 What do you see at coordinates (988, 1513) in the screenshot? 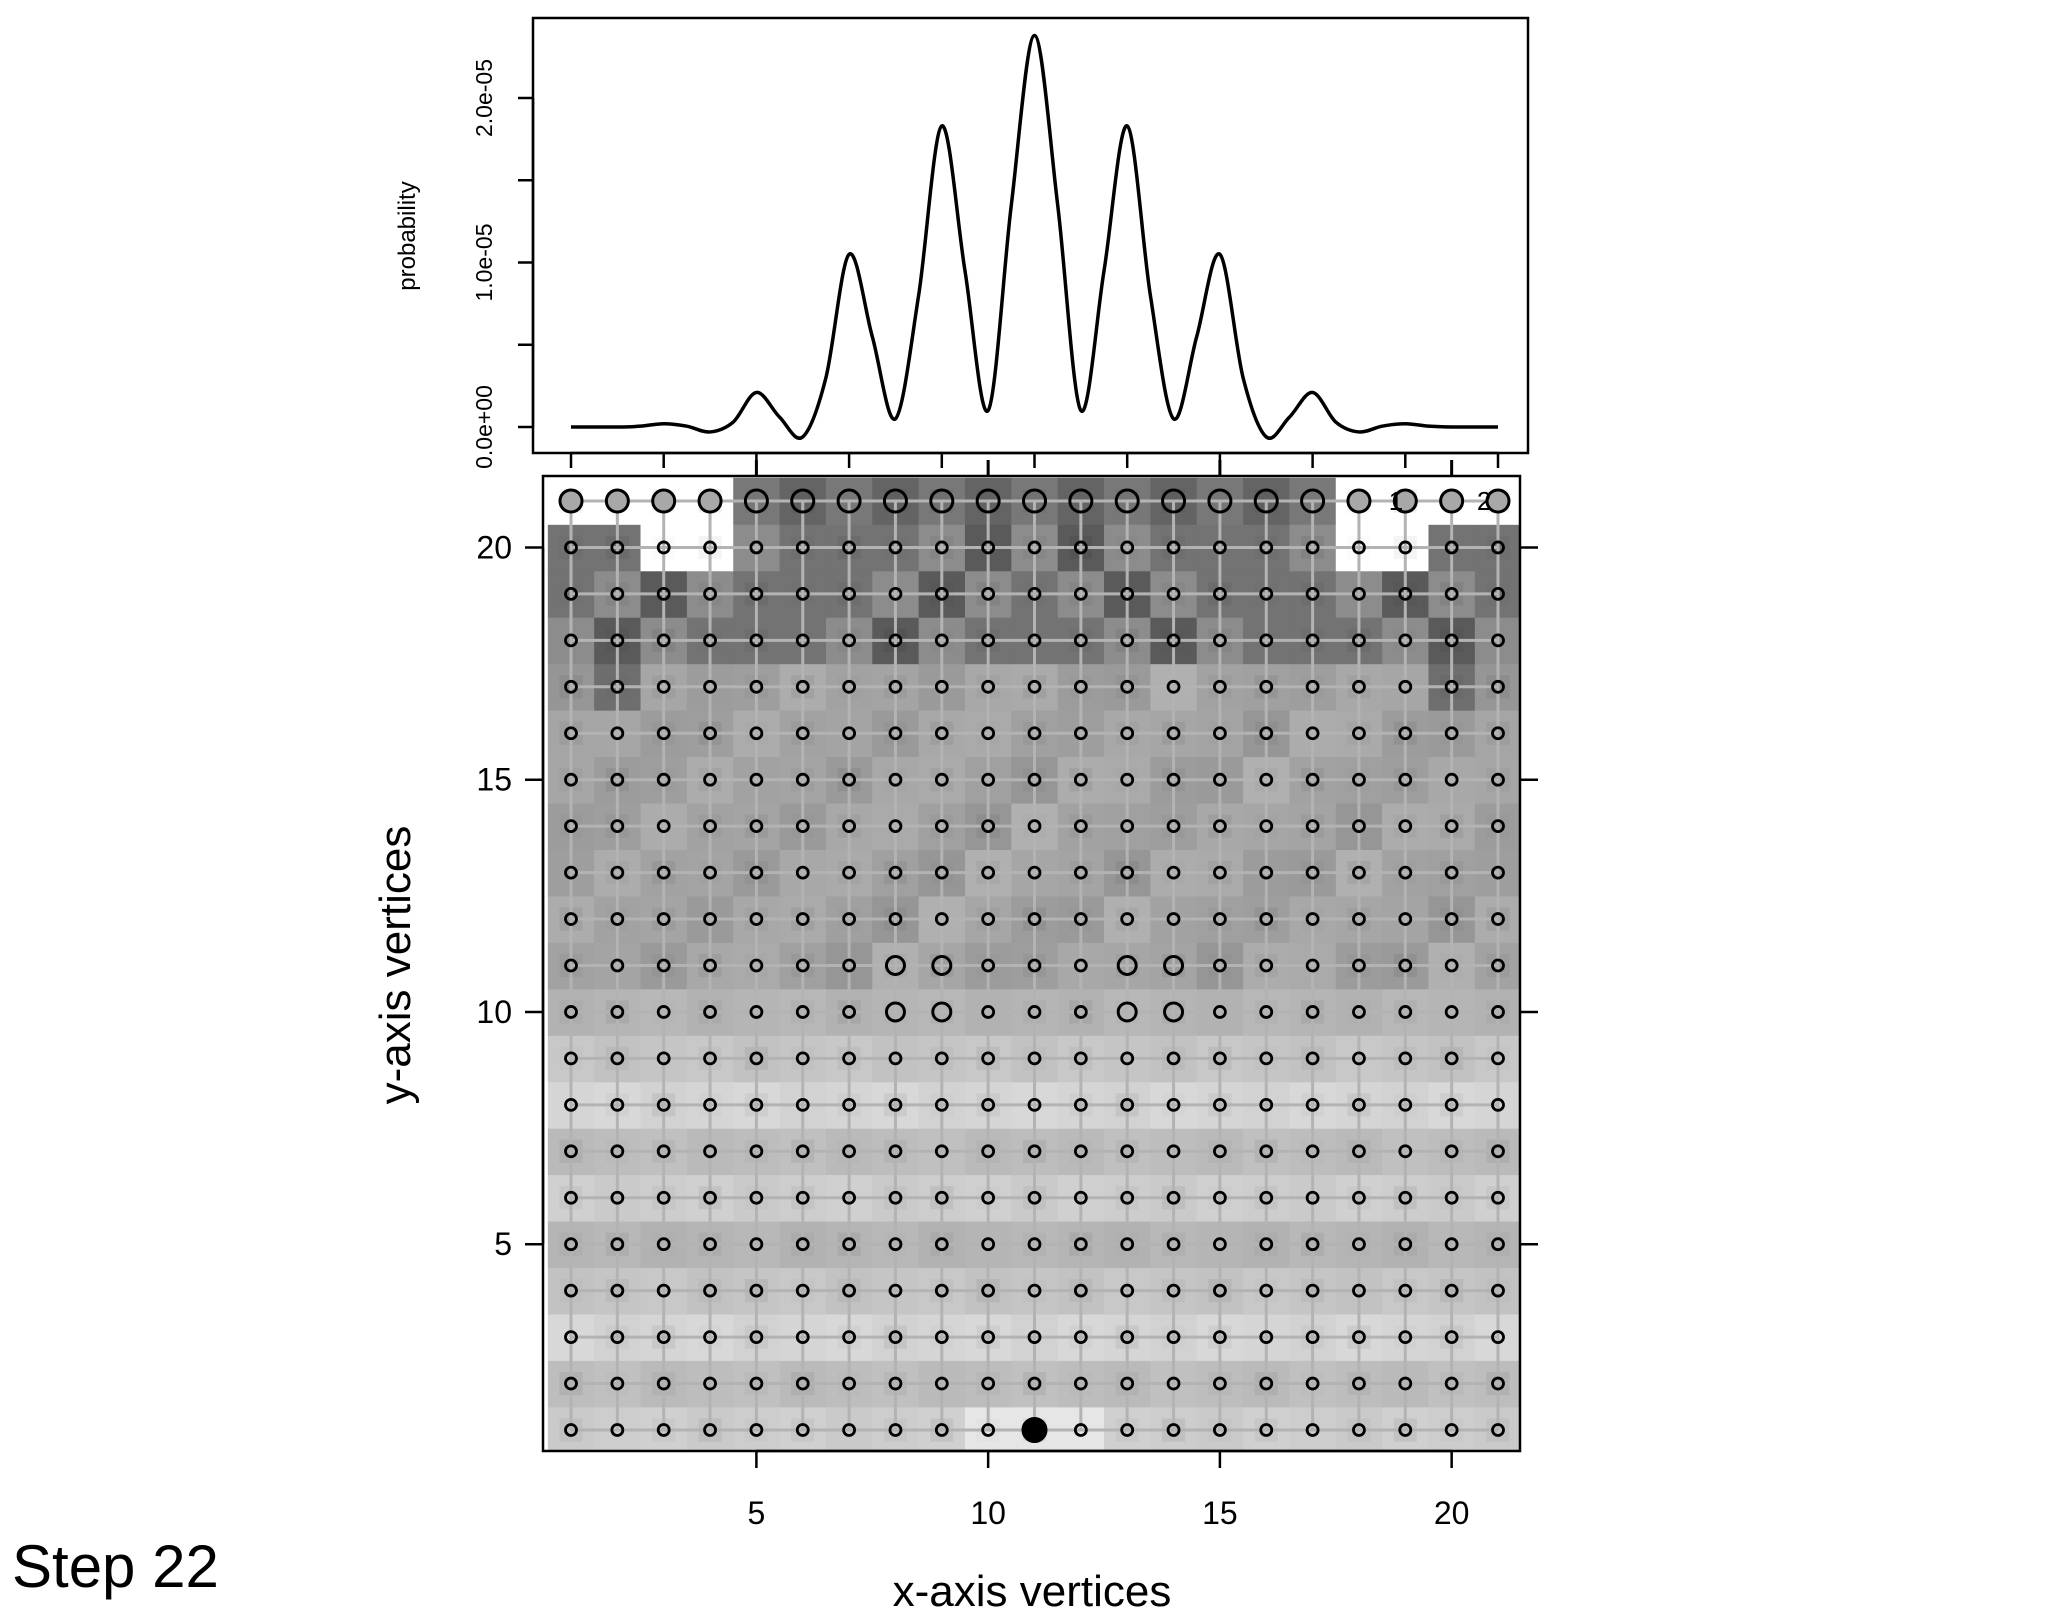
I see `x-tick-label: 10` at bounding box center [988, 1513].